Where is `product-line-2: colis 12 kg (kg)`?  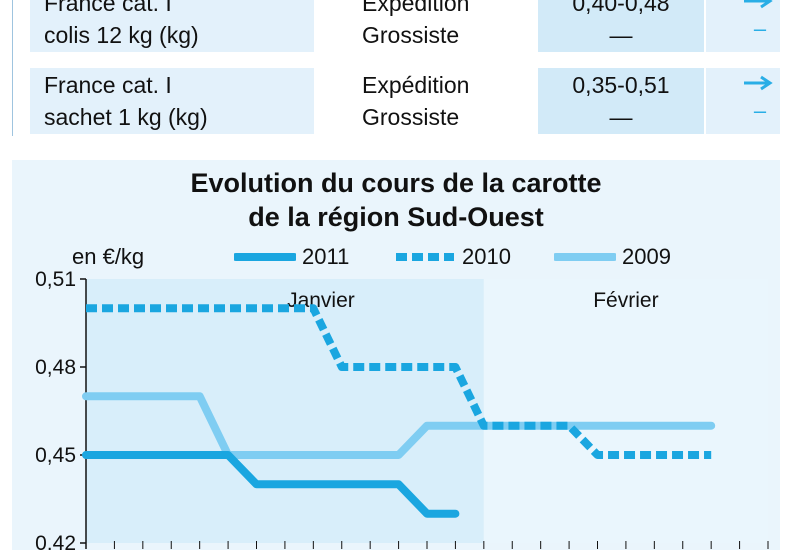 product-line-2: colis 12 kg (kg) is located at coordinates (121, 35).